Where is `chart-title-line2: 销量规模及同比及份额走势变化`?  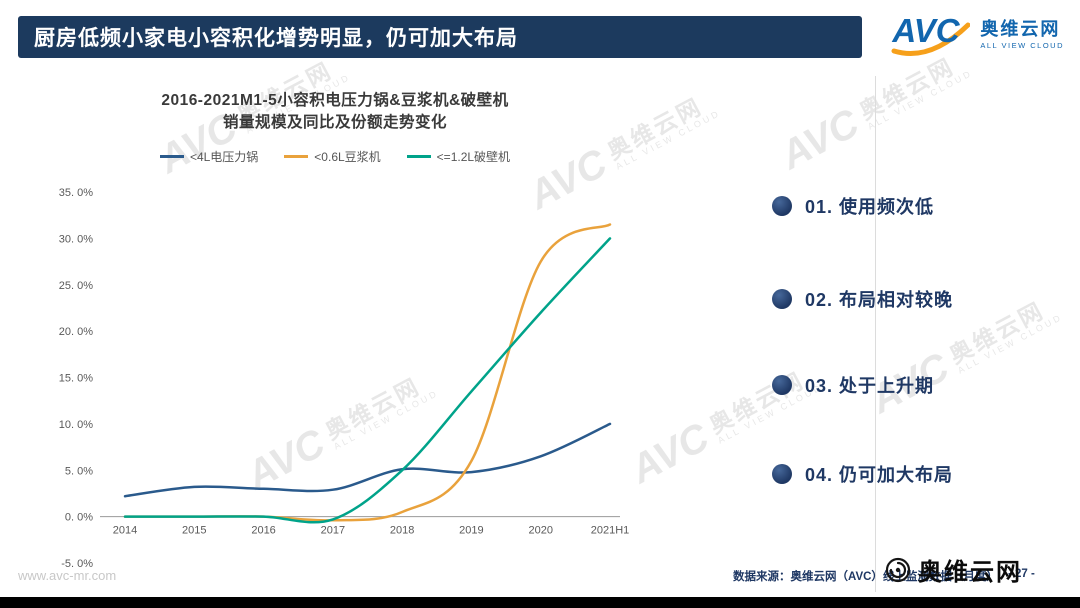
chart-title-line2: 销量规模及同比及份额走势变化 is located at coordinates (334, 122).